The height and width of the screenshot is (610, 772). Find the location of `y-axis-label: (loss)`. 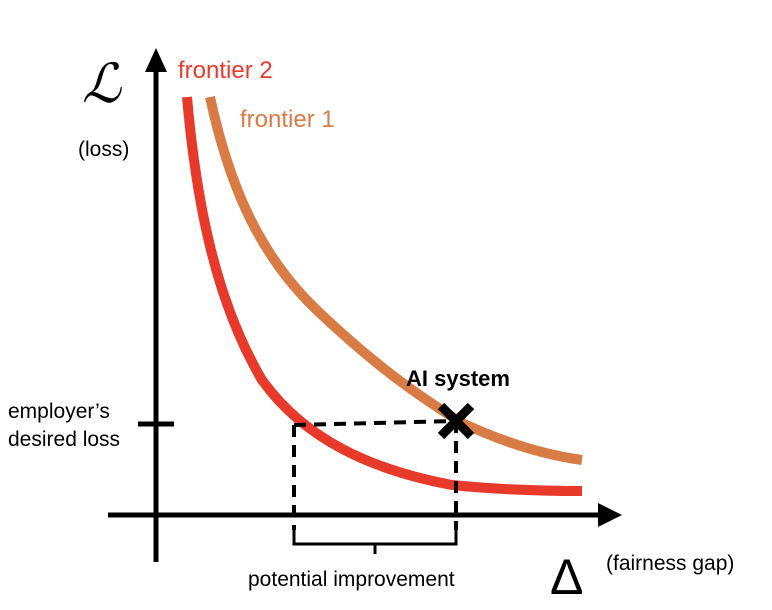

y-axis-label: (loss) is located at coordinates (103, 149).